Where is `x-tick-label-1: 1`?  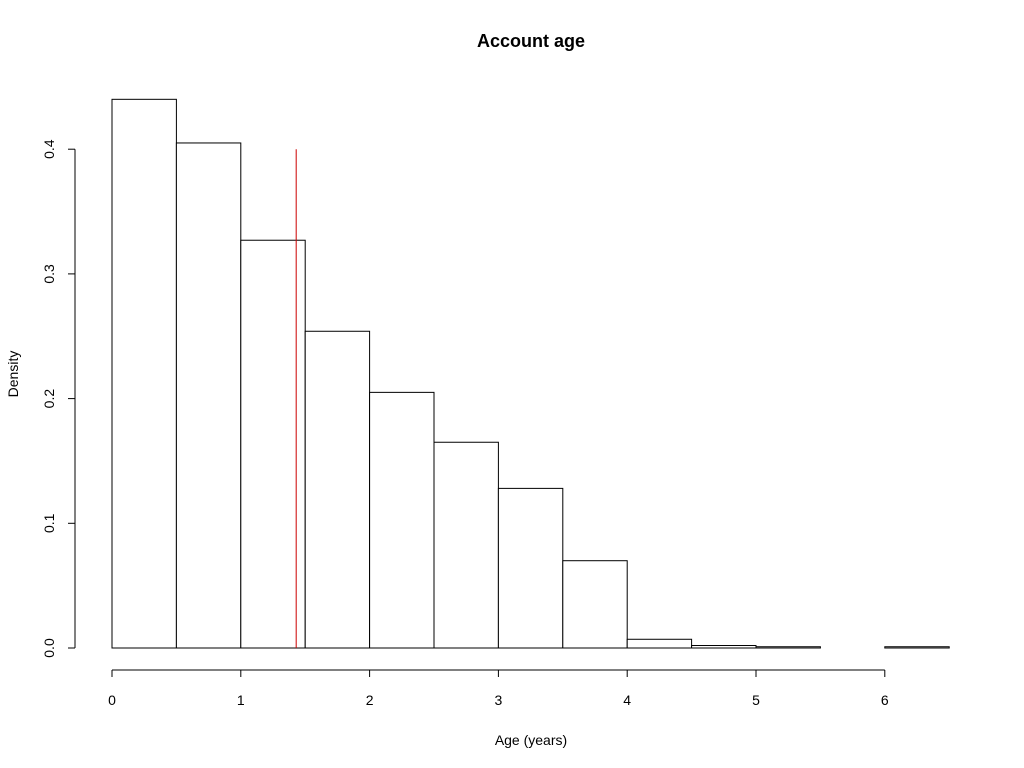
x-tick-label-1: 1 is located at coordinates (241, 700).